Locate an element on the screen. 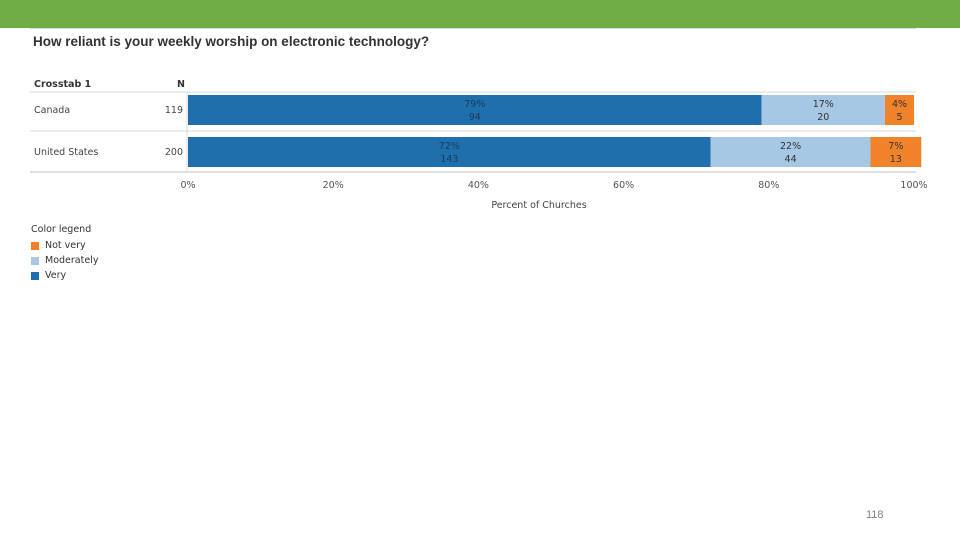 Image resolution: width=960 pixels, height=540 pixels. row-header: Crosstab 1 is located at coordinates (62, 84).